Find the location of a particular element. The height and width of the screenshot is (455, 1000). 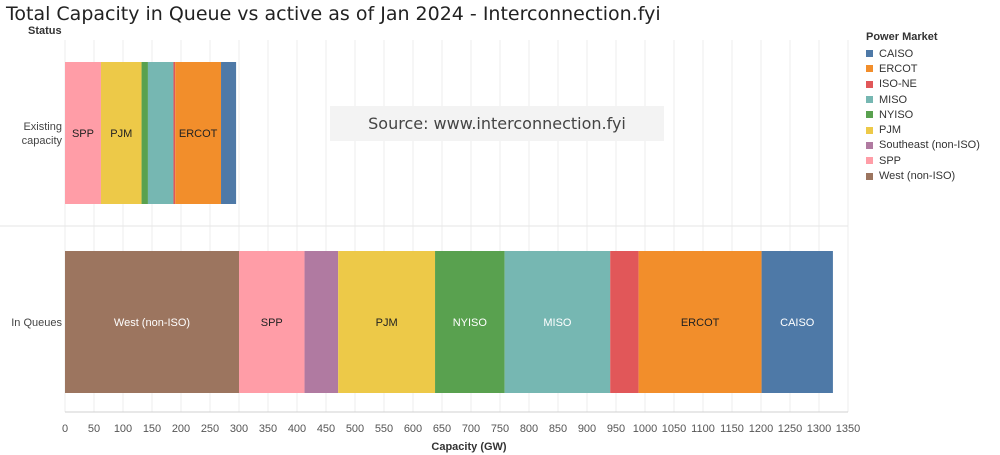

legend-item-pjm: PJM is located at coordinates (923, 129).